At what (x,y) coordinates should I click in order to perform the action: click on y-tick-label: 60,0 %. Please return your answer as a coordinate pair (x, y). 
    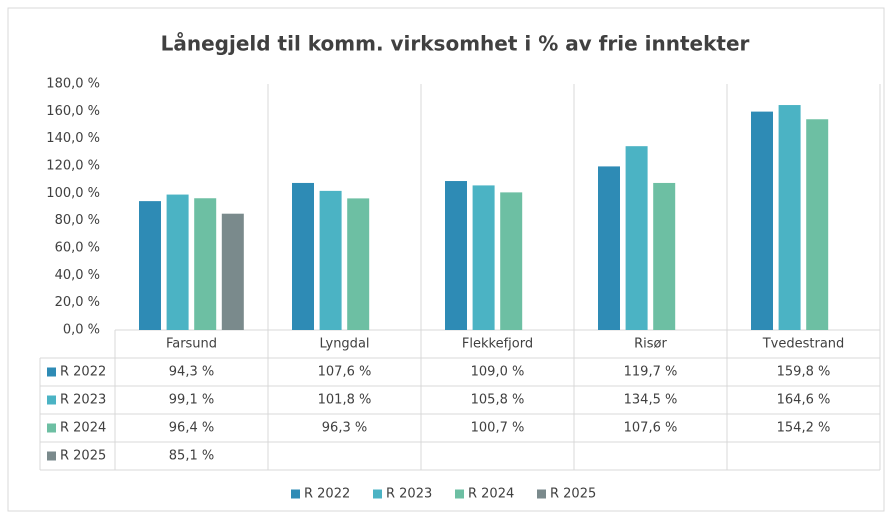
    Looking at the image, I should click on (77, 248).